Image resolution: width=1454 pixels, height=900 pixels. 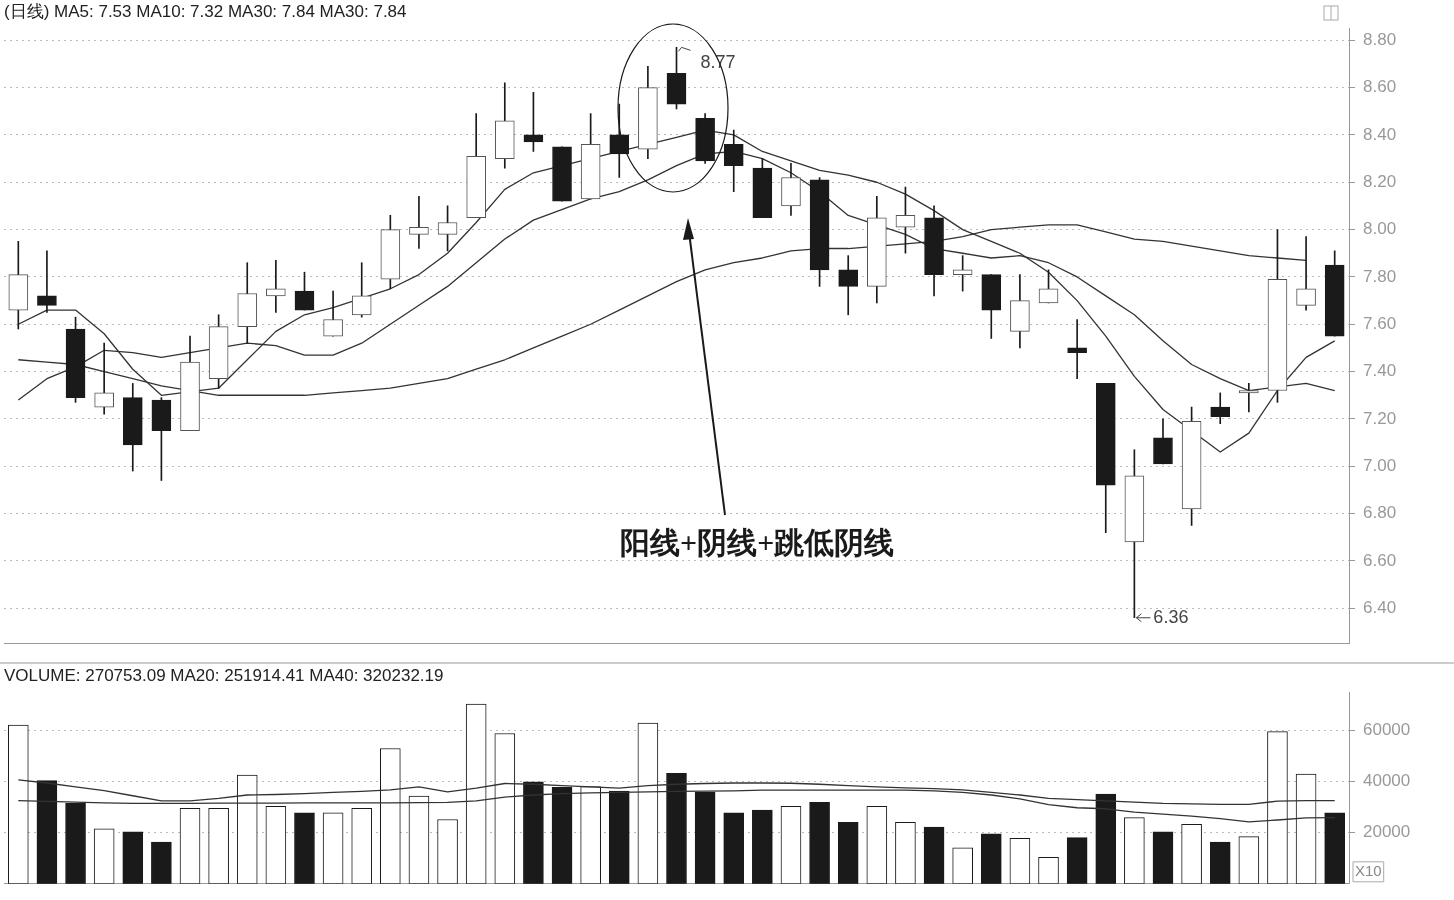 I want to click on y-tick-label: 60000, so click(x=1387, y=730).